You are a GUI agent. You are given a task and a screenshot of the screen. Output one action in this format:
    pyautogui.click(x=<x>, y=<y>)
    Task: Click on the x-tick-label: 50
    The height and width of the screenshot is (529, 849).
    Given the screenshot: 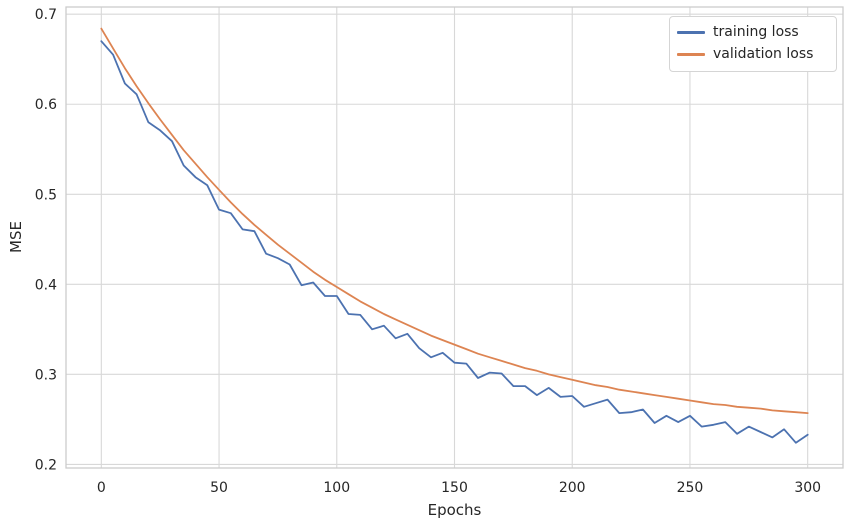 What is the action you would take?
    pyautogui.click(x=219, y=488)
    